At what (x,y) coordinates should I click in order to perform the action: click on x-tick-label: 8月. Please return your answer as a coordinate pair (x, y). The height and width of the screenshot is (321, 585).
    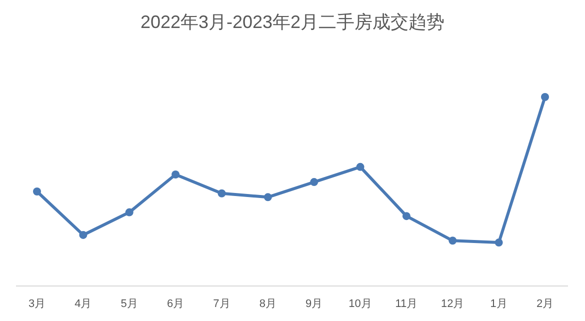
    Looking at the image, I should click on (267, 304).